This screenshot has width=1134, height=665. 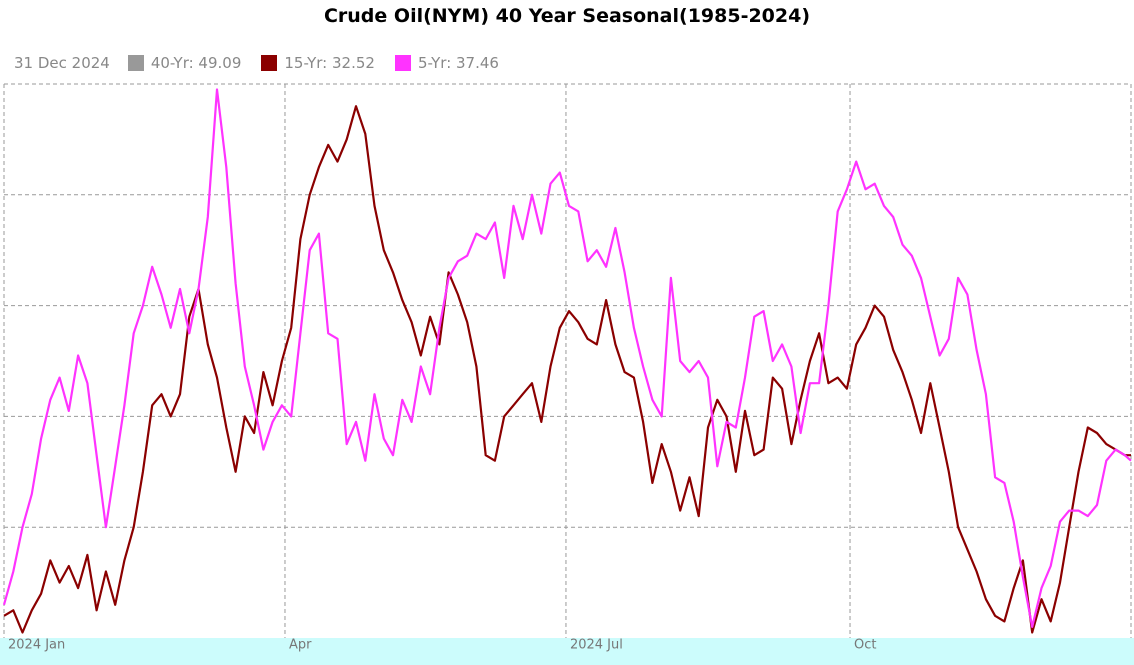 I want to click on legend-swatch-40yr, so click(x=135, y=63).